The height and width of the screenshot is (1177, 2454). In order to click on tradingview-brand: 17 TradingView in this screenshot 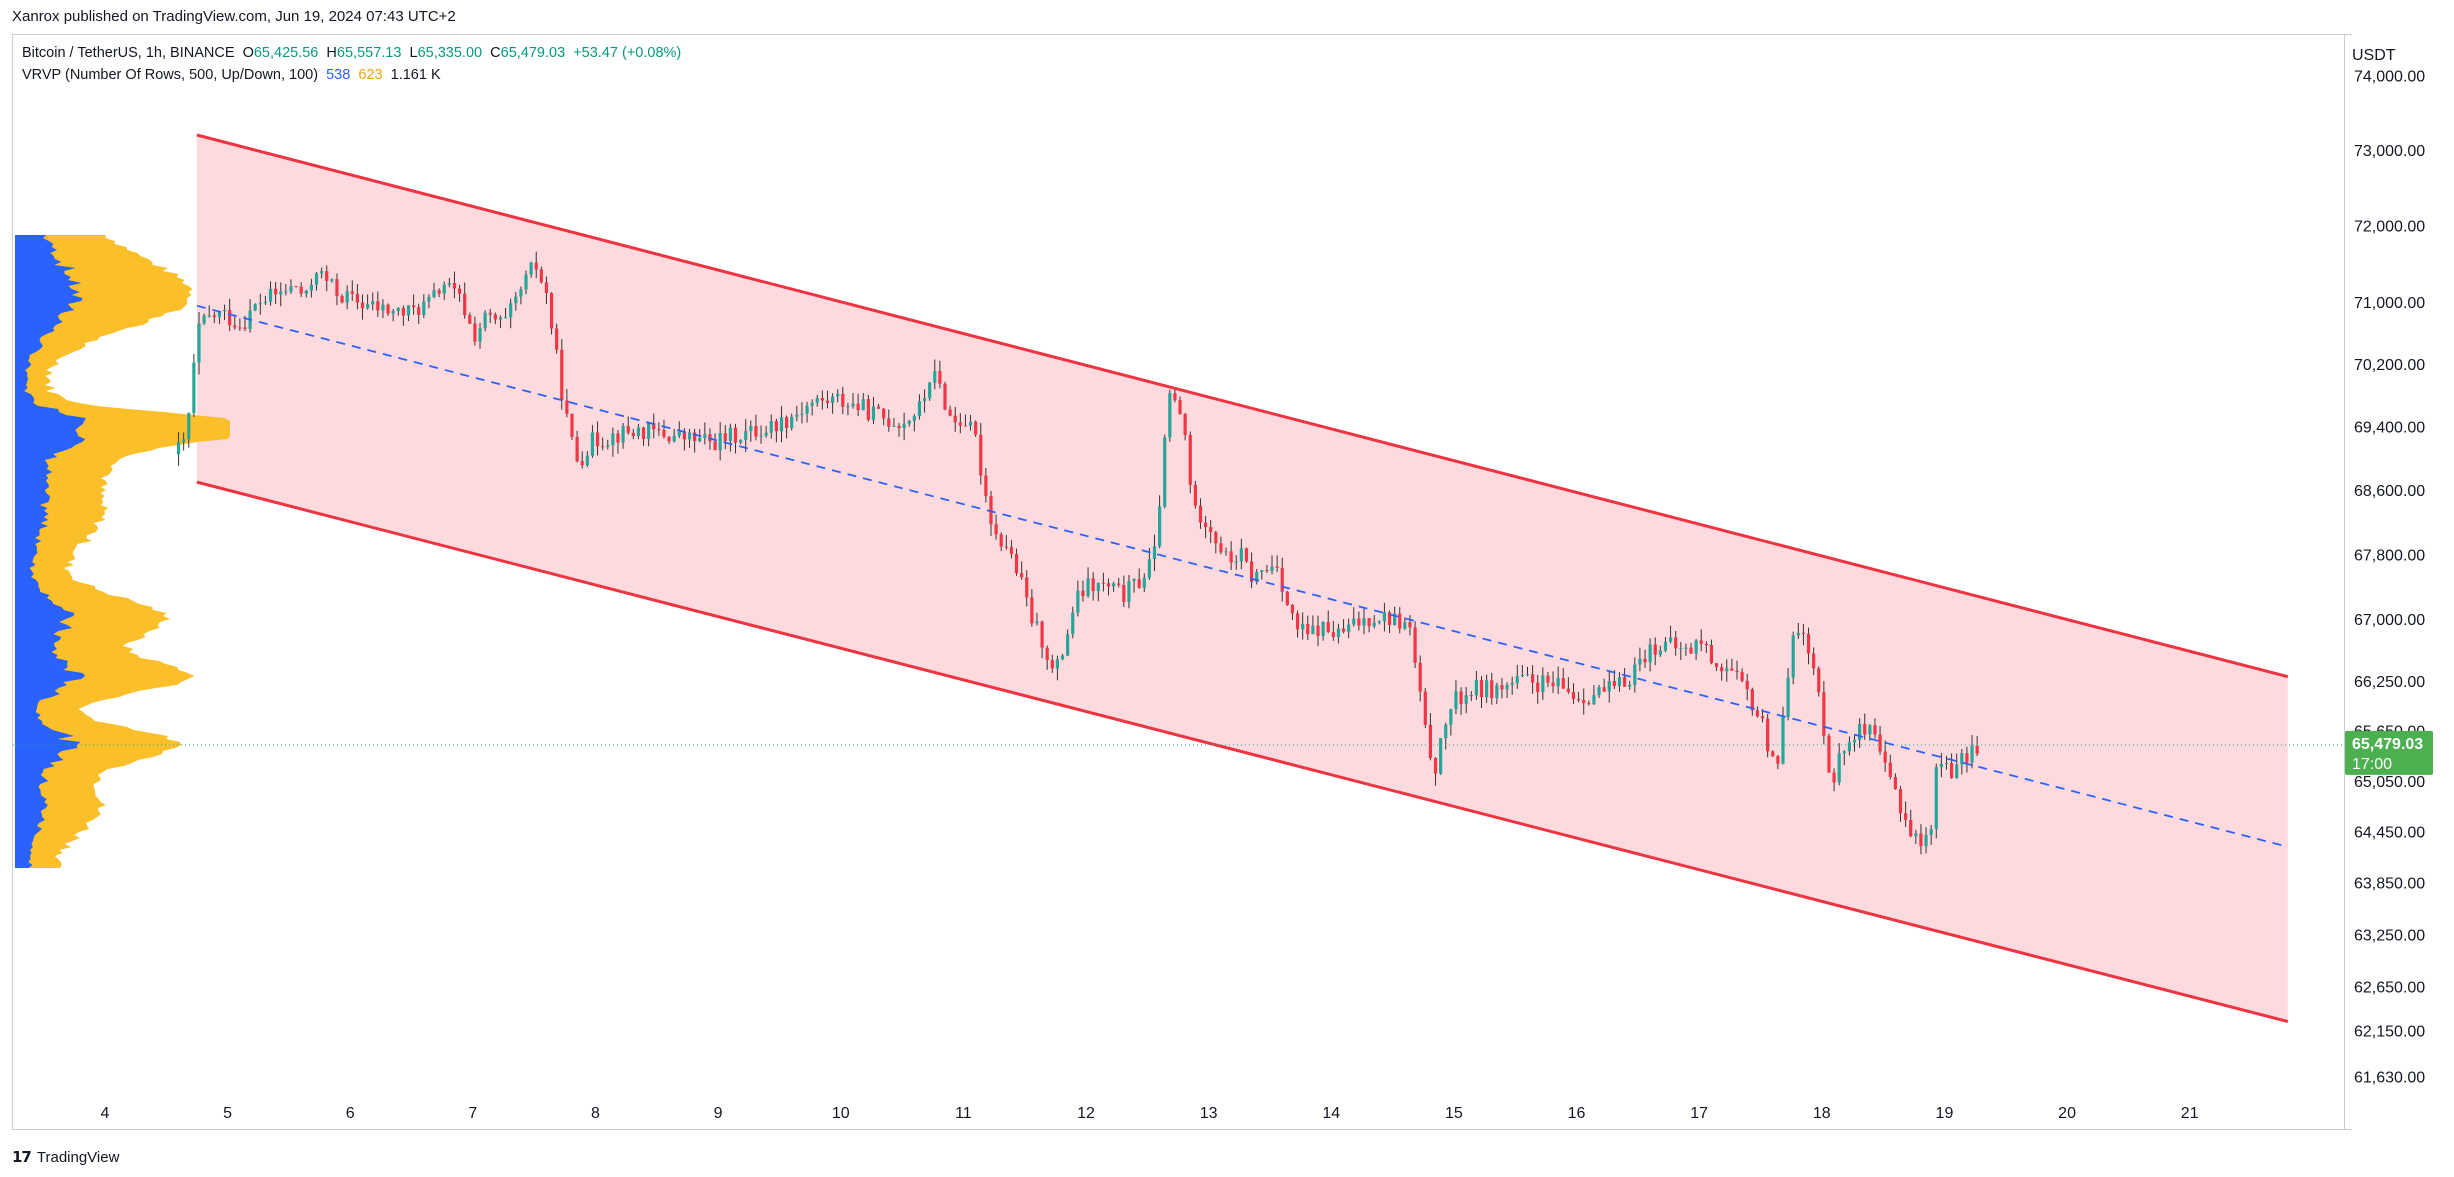, I will do `click(65, 1157)`.